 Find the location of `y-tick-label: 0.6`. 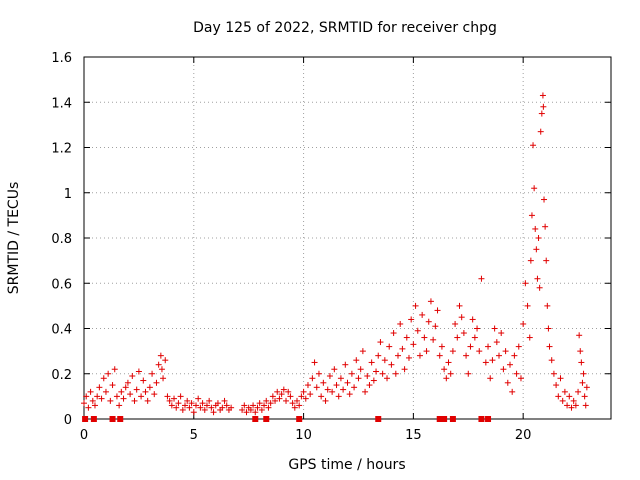

y-tick-label: 0.6 is located at coordinates (61, 284).